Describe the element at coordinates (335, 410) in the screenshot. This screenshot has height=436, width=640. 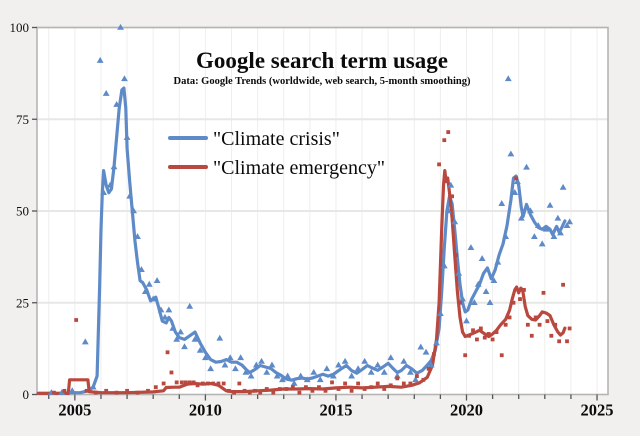
I see `x-tick-label: 2015` at that location.